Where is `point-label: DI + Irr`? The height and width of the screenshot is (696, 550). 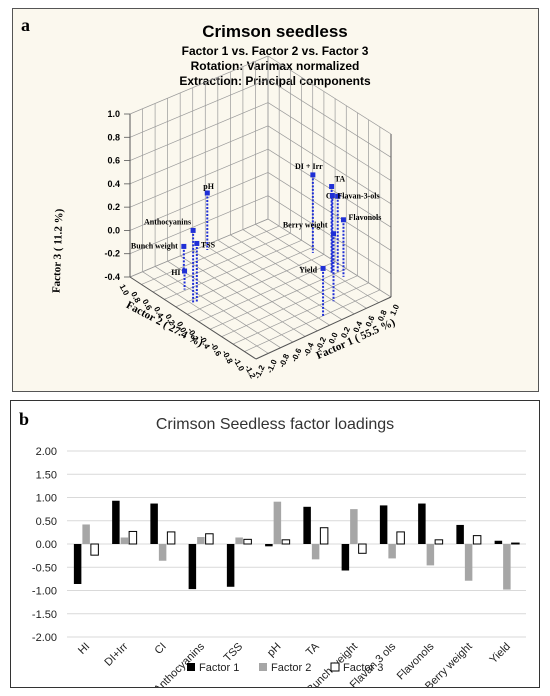 point-label: DI + Irr is located at coordinates (309, 166).